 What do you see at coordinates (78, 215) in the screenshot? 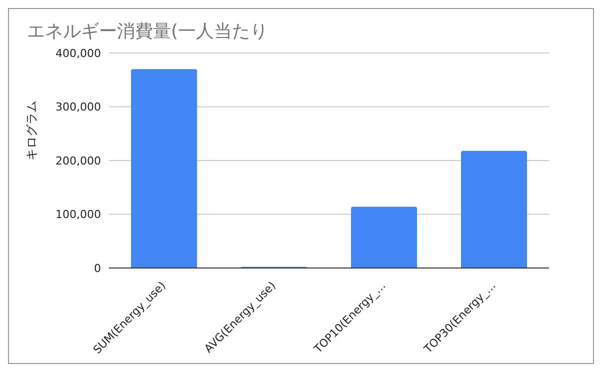
I see `y-tick-label: 100,000` at bounding box center [78, 215].